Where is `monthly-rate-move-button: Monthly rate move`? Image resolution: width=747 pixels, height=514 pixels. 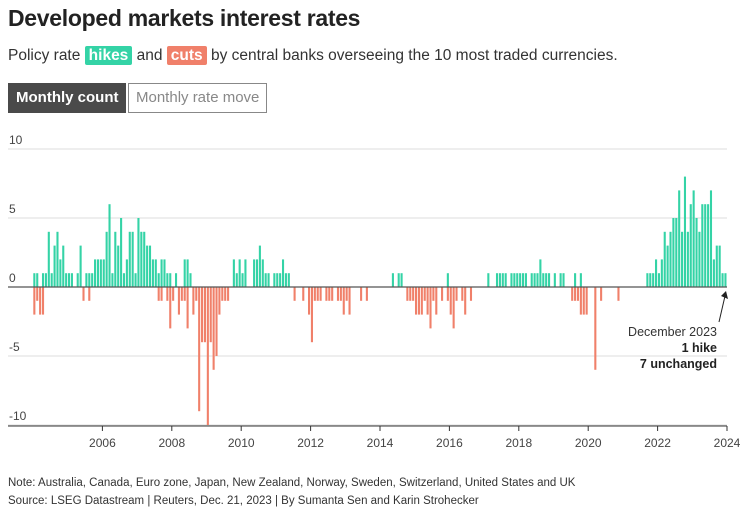
monthly-rate-move-button: Monthly rate move is located at coordinates (198, 98).